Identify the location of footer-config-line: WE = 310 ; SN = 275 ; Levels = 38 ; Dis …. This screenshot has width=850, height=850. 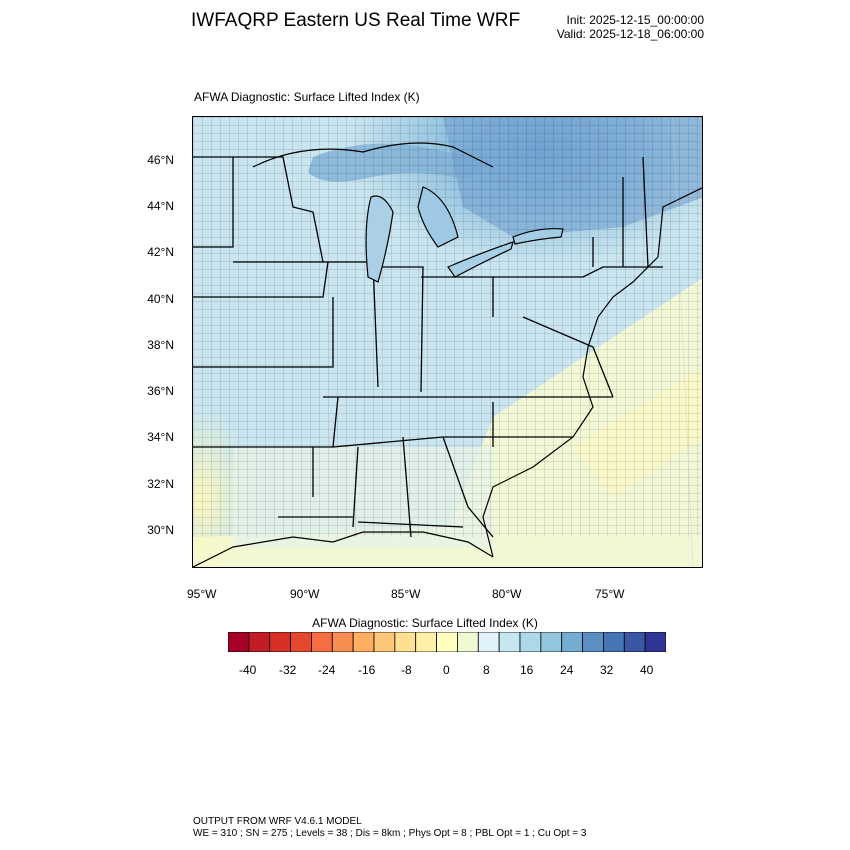
(390, 833).